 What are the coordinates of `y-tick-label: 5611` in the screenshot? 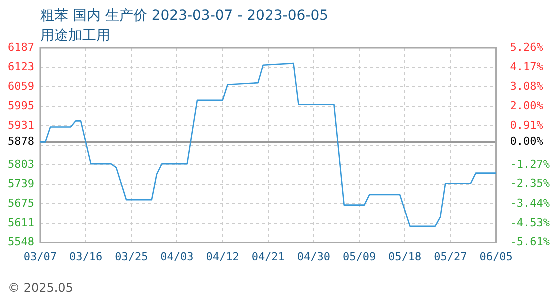 It's located at (21, 223).